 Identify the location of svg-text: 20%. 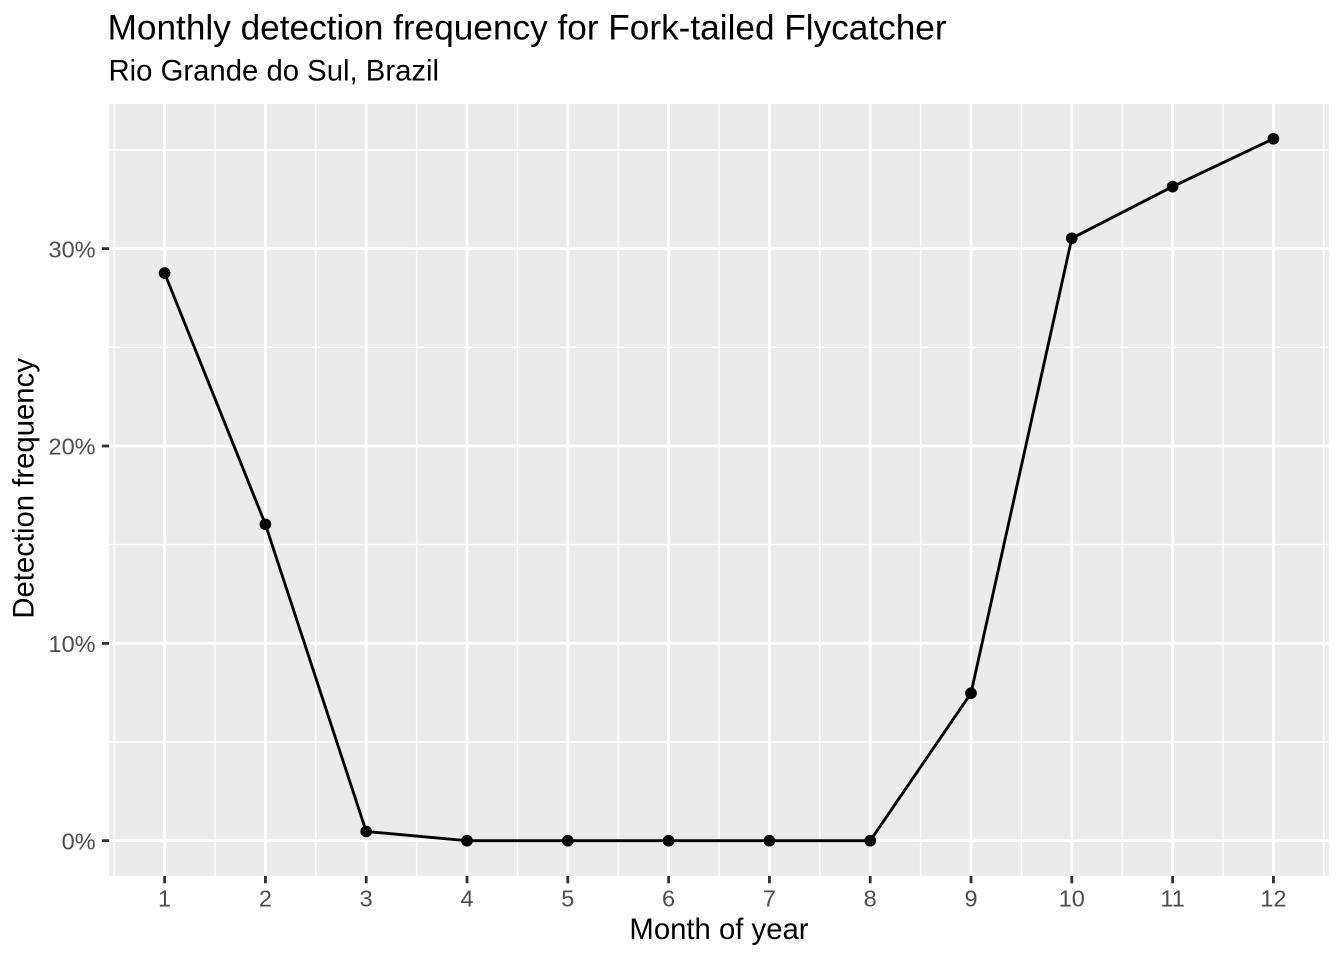
(72, 447).